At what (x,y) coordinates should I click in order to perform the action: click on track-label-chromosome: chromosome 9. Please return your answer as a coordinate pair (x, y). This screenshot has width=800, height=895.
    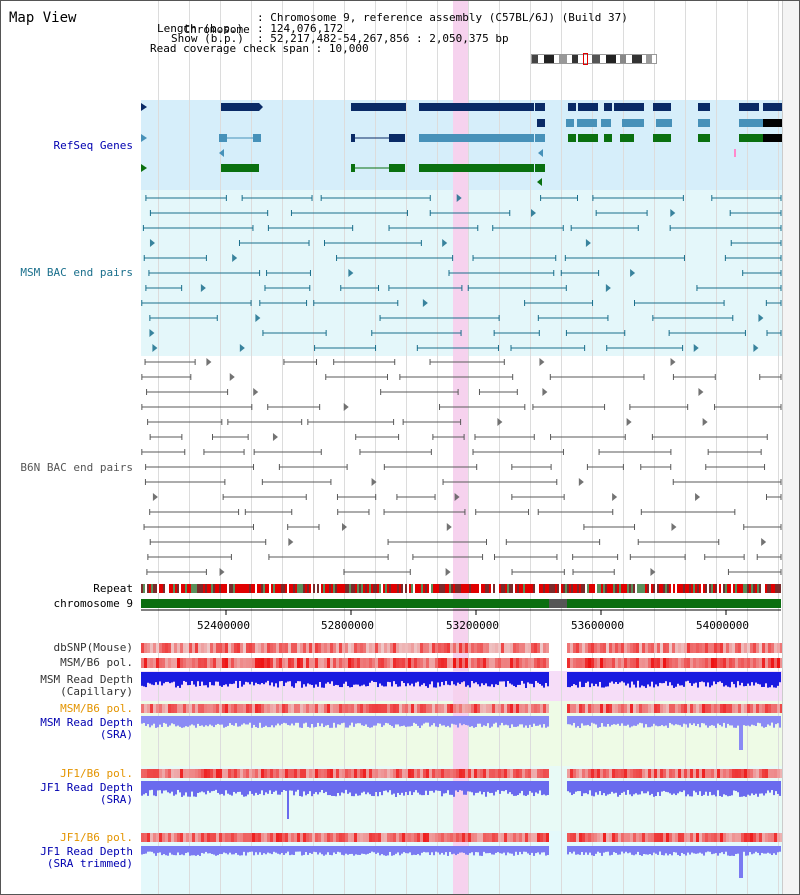
    Looking at the image, I should click on (93, 603).